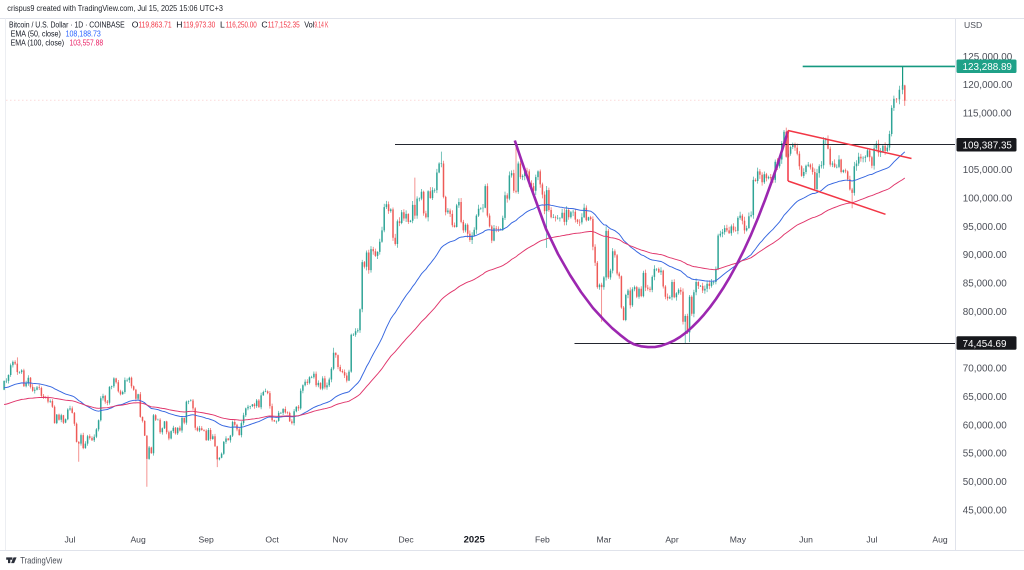 The width and height of the screenshot is (1024, 570). I want to click on svg-text: Nov, so click(341, 539).